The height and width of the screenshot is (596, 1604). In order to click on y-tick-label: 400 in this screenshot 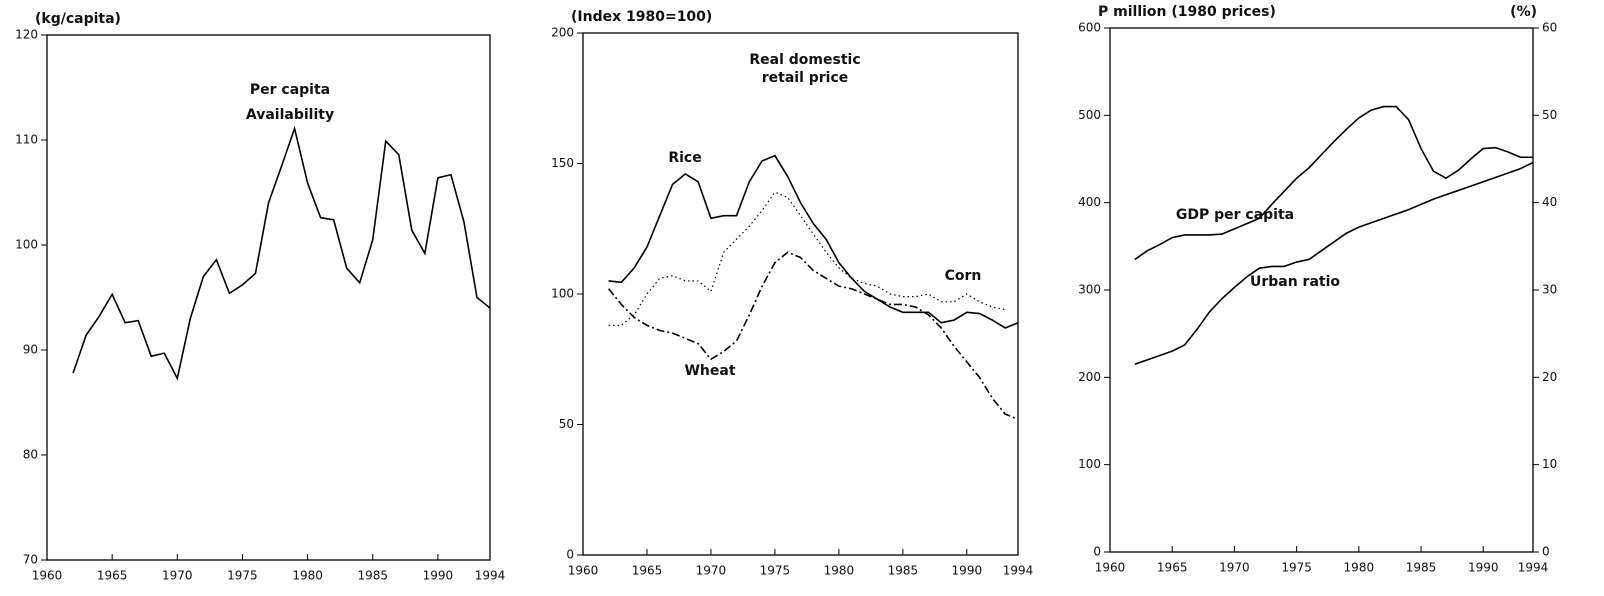, I will do `click(1089, 202)`.